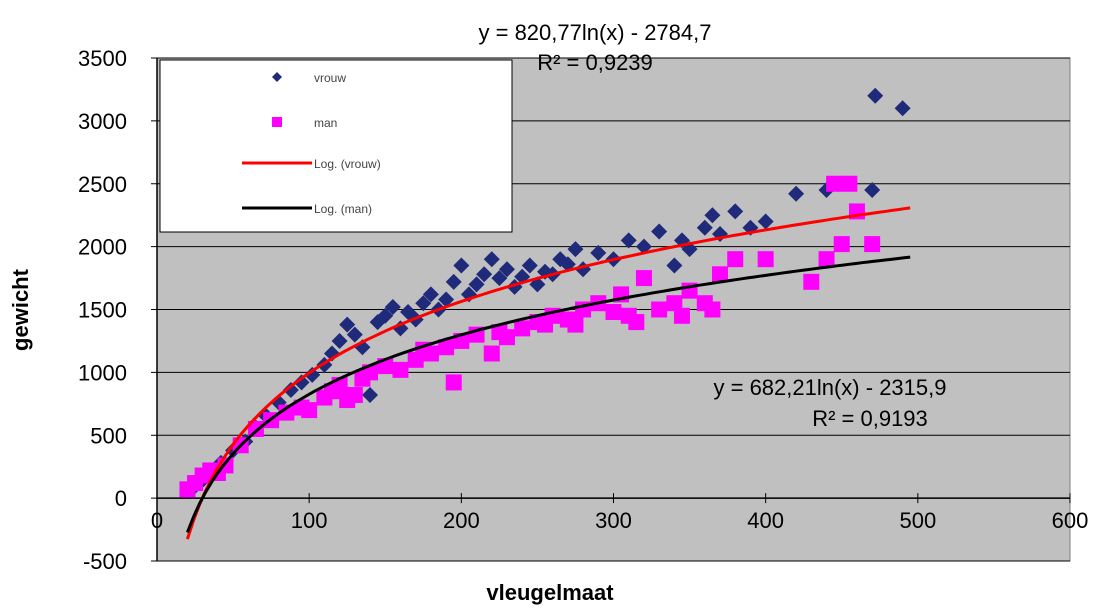 The image size is (1100, 608). Describe the element at coordinates (102, 372) in the screenshot. I see `y-tick-label-3: 1000` at that location.